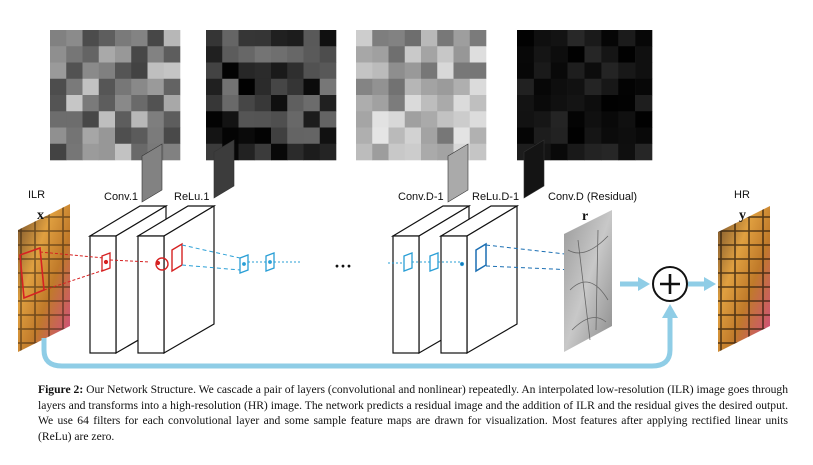  Describe the element at coordinates (40, 215) in the screenshot. I see `input-symbol: x` at that location.